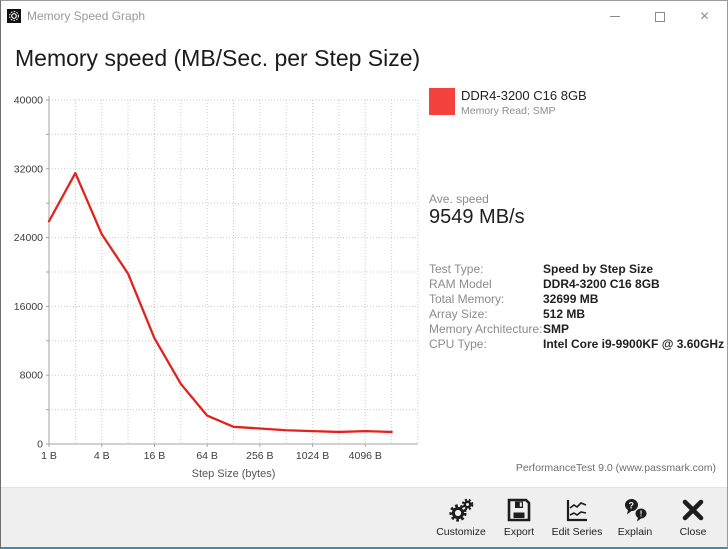 This screenshot has height=549, width=728. I want to click on svg-text: 64 B, so click(207, 456).